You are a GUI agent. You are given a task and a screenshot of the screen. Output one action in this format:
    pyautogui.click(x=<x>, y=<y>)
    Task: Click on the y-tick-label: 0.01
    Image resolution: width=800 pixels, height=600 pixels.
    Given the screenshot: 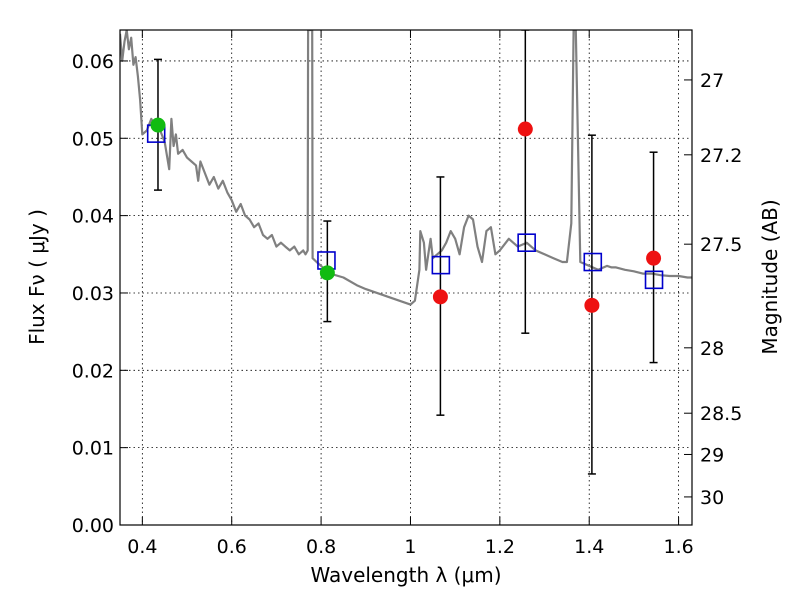 What is the action you would take?
    pyautogui.click(x=93, y=449)
    